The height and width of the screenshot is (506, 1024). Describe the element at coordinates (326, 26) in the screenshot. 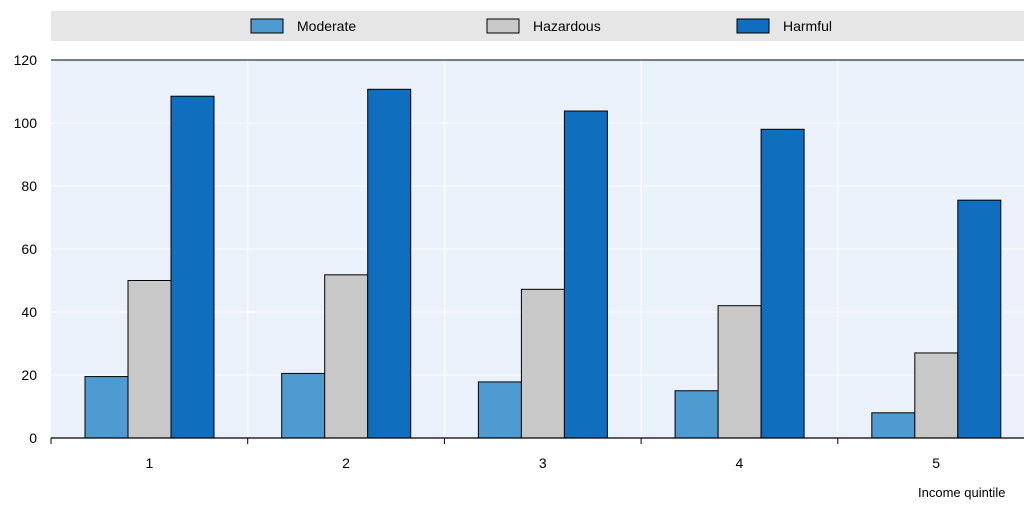

I see `legend-label-moderate: Moderate` at that location.